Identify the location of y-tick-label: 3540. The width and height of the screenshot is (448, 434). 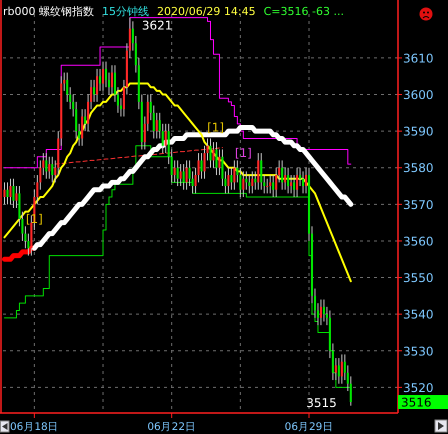
(418, 315).